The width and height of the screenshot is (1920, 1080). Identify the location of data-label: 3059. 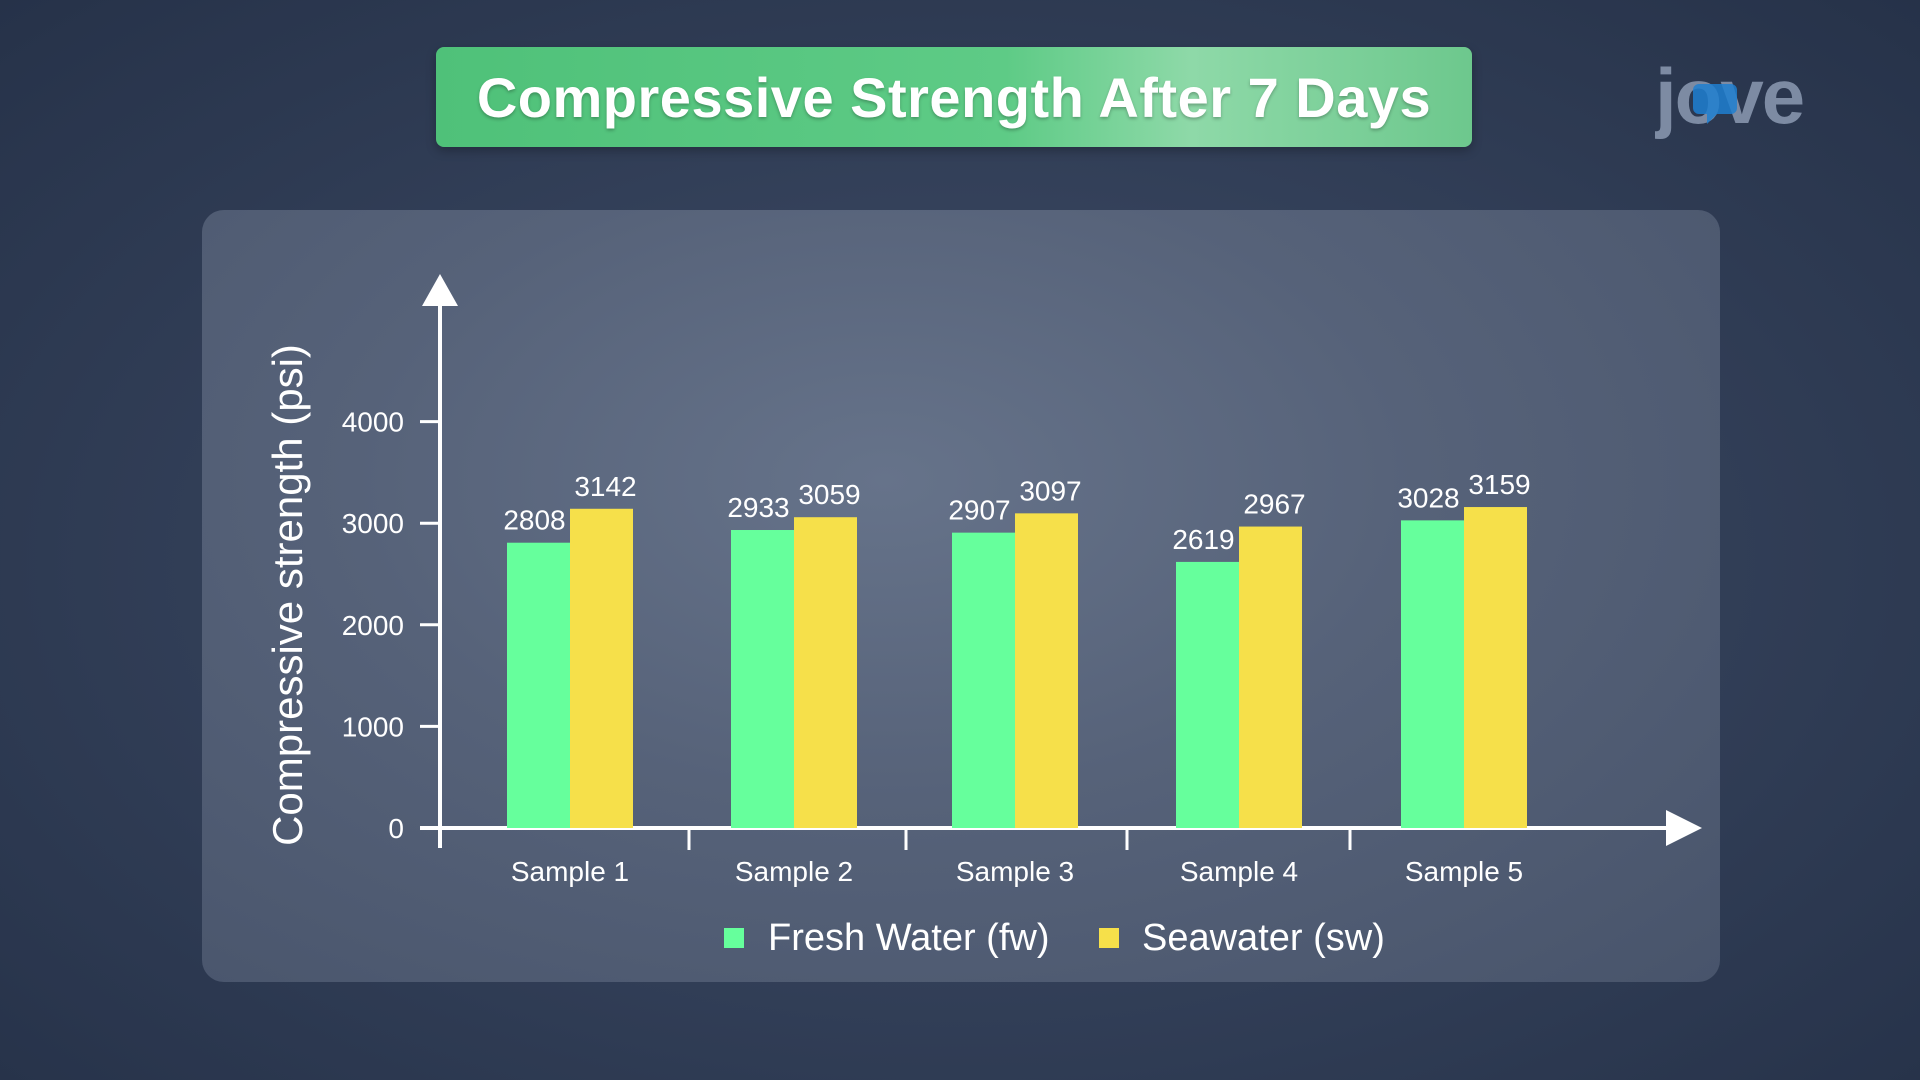
(829, 494).